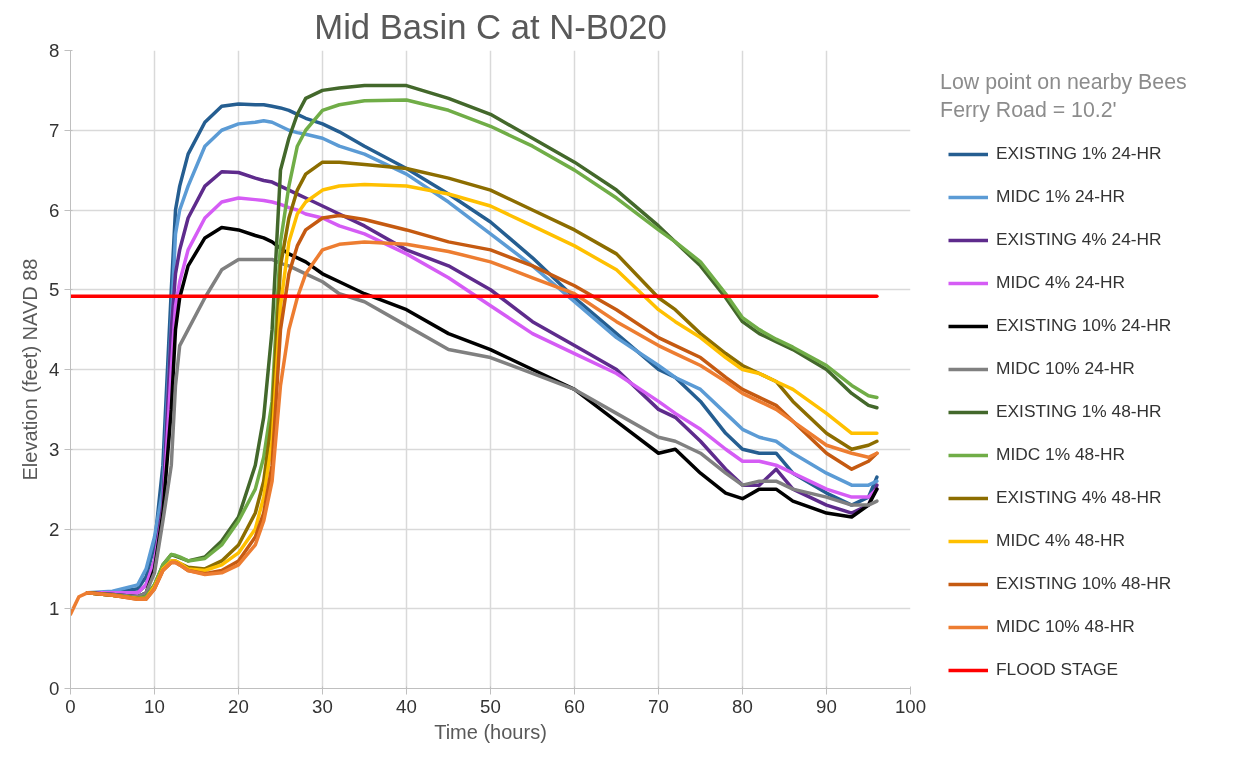 This screenshot has width=1252, height=763. Describe the element at coordinates (1061, 454) in the screenshot. I see `legend-label: MIDC 1% 48-HR` at that location.